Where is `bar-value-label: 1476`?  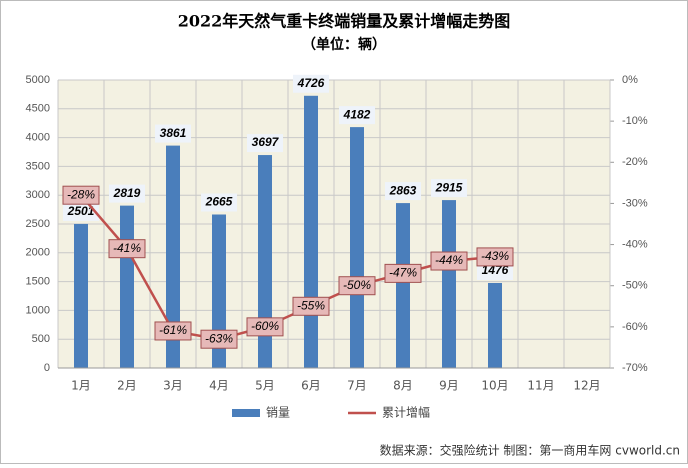 bar-value-label: 1476 is located at coordinates (495, 270).